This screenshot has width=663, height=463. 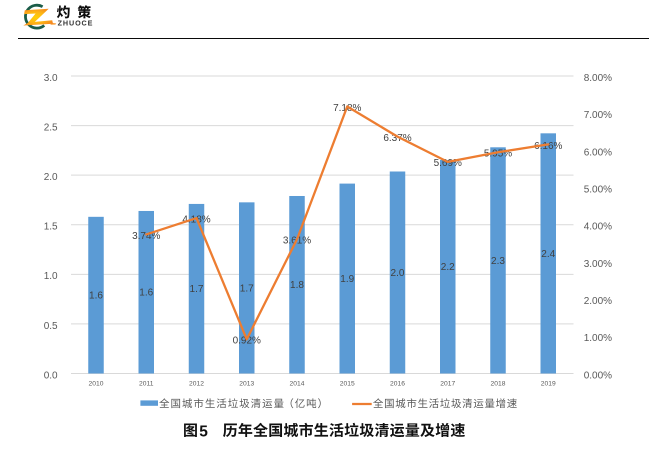 What do you see at coordinates (96, 384) in the screenshot?
I see `svg-text: 2010` at bounding box center [96, 384].